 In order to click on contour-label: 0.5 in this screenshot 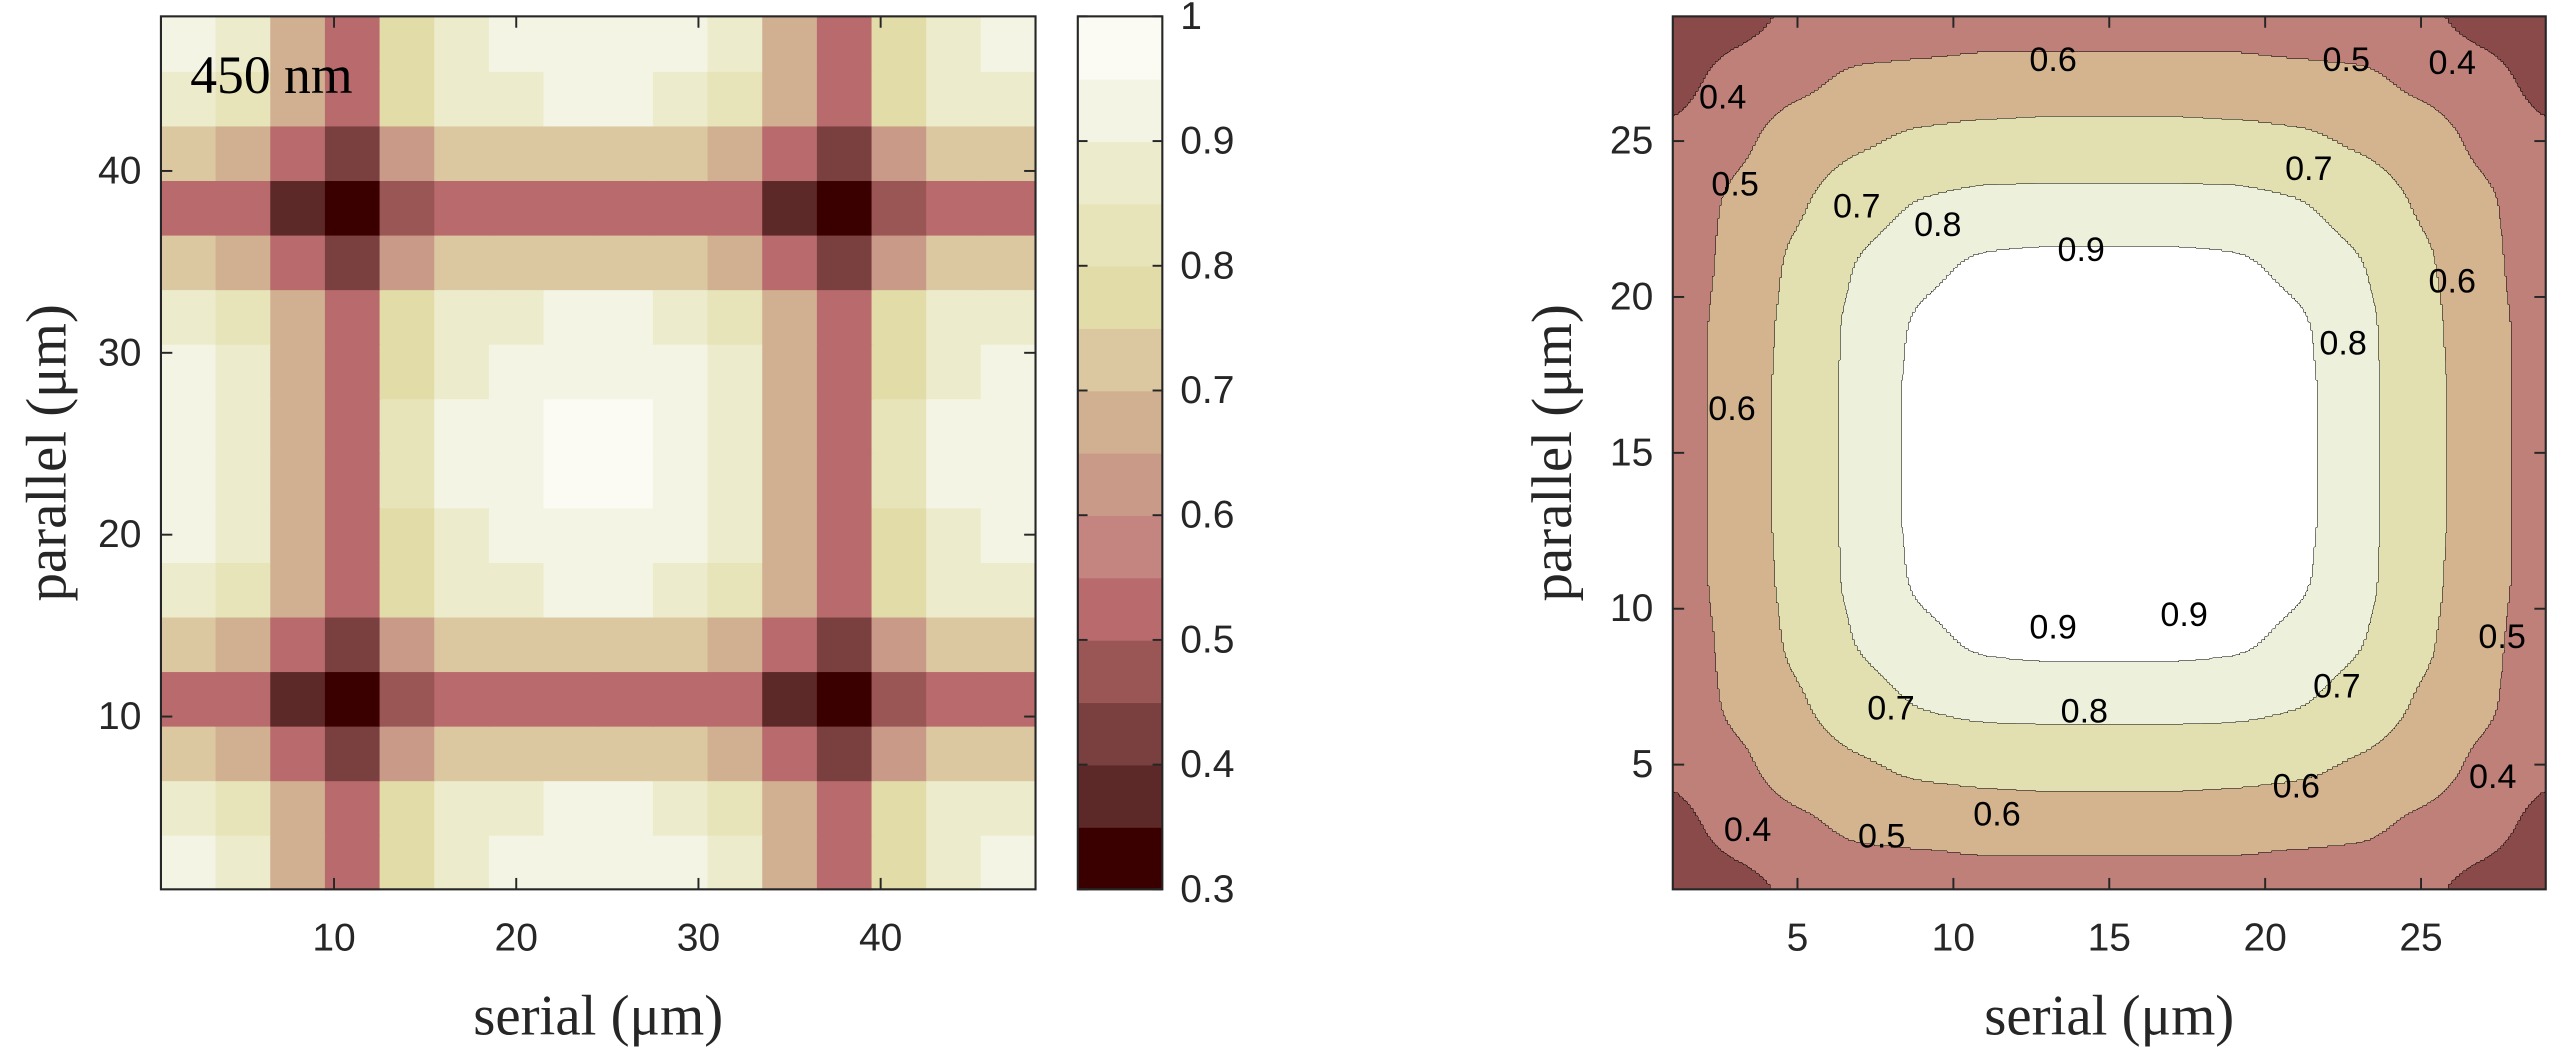, I will do `click(2501, 637)`.